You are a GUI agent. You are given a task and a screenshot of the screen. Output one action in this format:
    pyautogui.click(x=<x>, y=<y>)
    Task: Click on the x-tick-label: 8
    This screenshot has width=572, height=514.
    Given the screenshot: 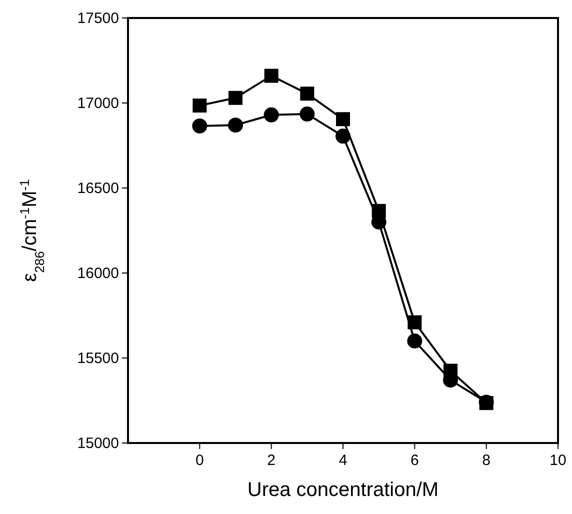 What is the action you would take?
    pyautogui.click(x=486, y=460)
    